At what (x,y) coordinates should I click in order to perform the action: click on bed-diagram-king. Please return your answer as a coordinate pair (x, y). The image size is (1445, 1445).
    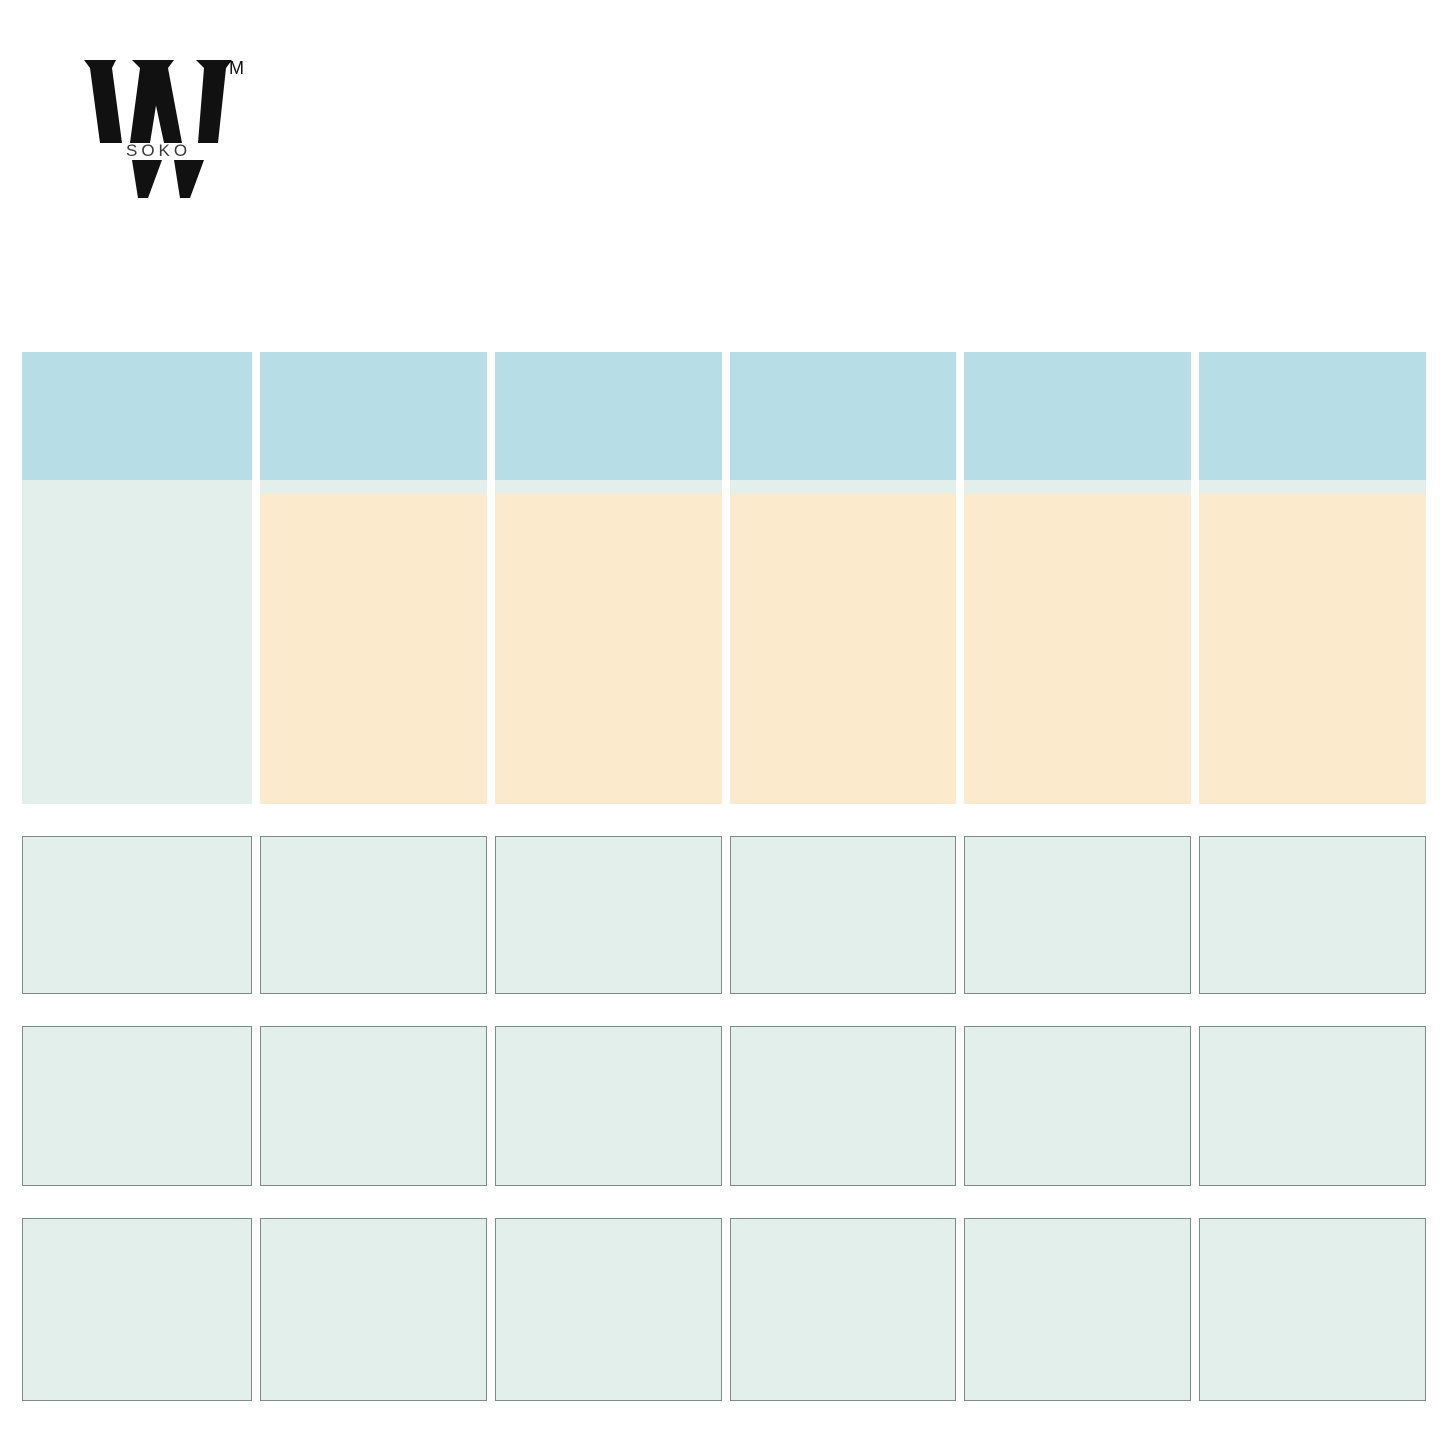
    Looking at the image, I should click on (1077, 649).